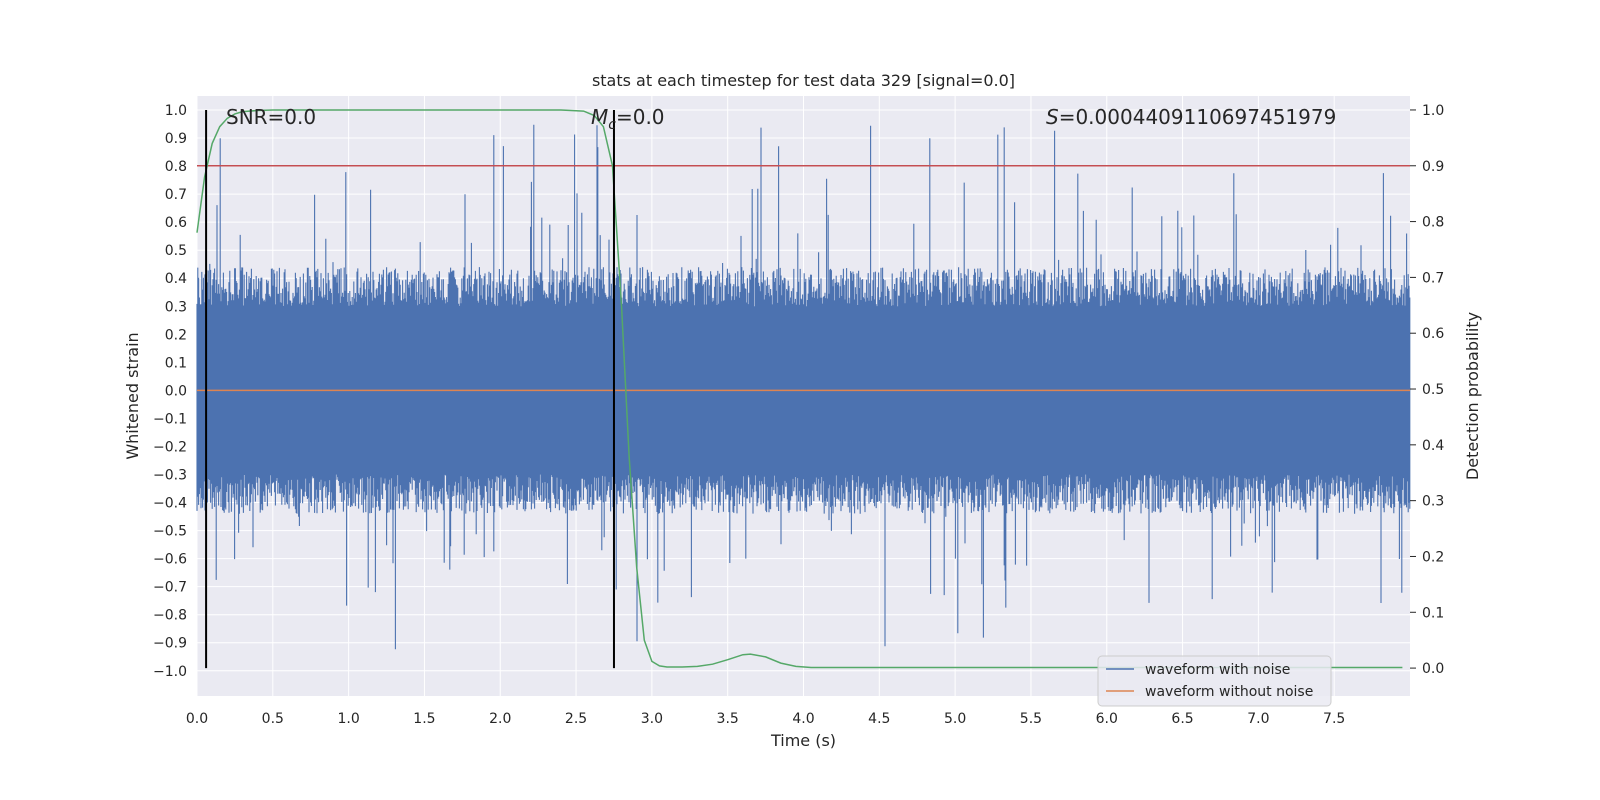 The height and width of the screenshot is (800, 1600). I want to click on y-left-tick-label: 0.8, so click(176, 167).